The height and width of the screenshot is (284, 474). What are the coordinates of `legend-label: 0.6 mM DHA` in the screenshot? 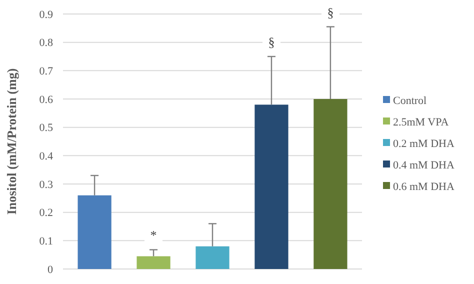 It's located at (423, 186).